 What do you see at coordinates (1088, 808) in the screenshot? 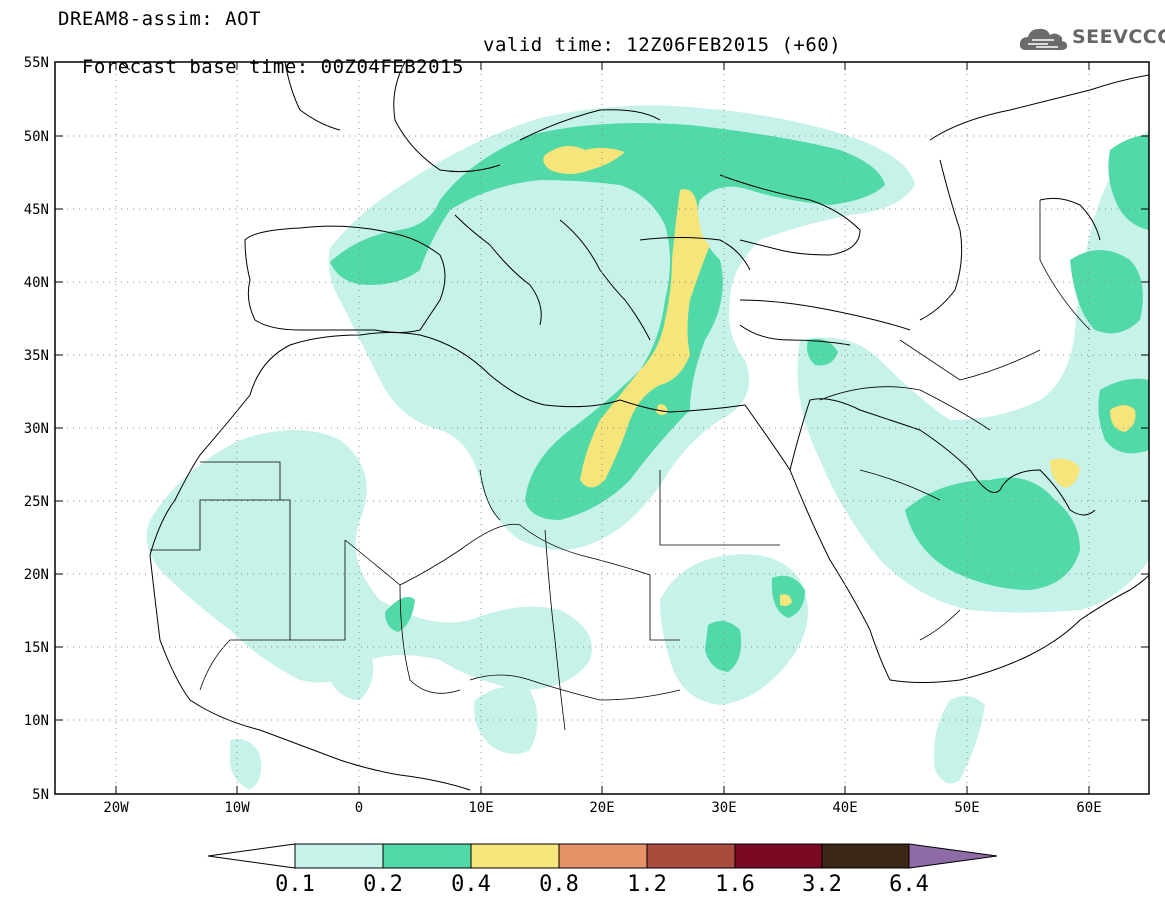
I see `lon-label: 60E` at bounding box center [1088, 808].